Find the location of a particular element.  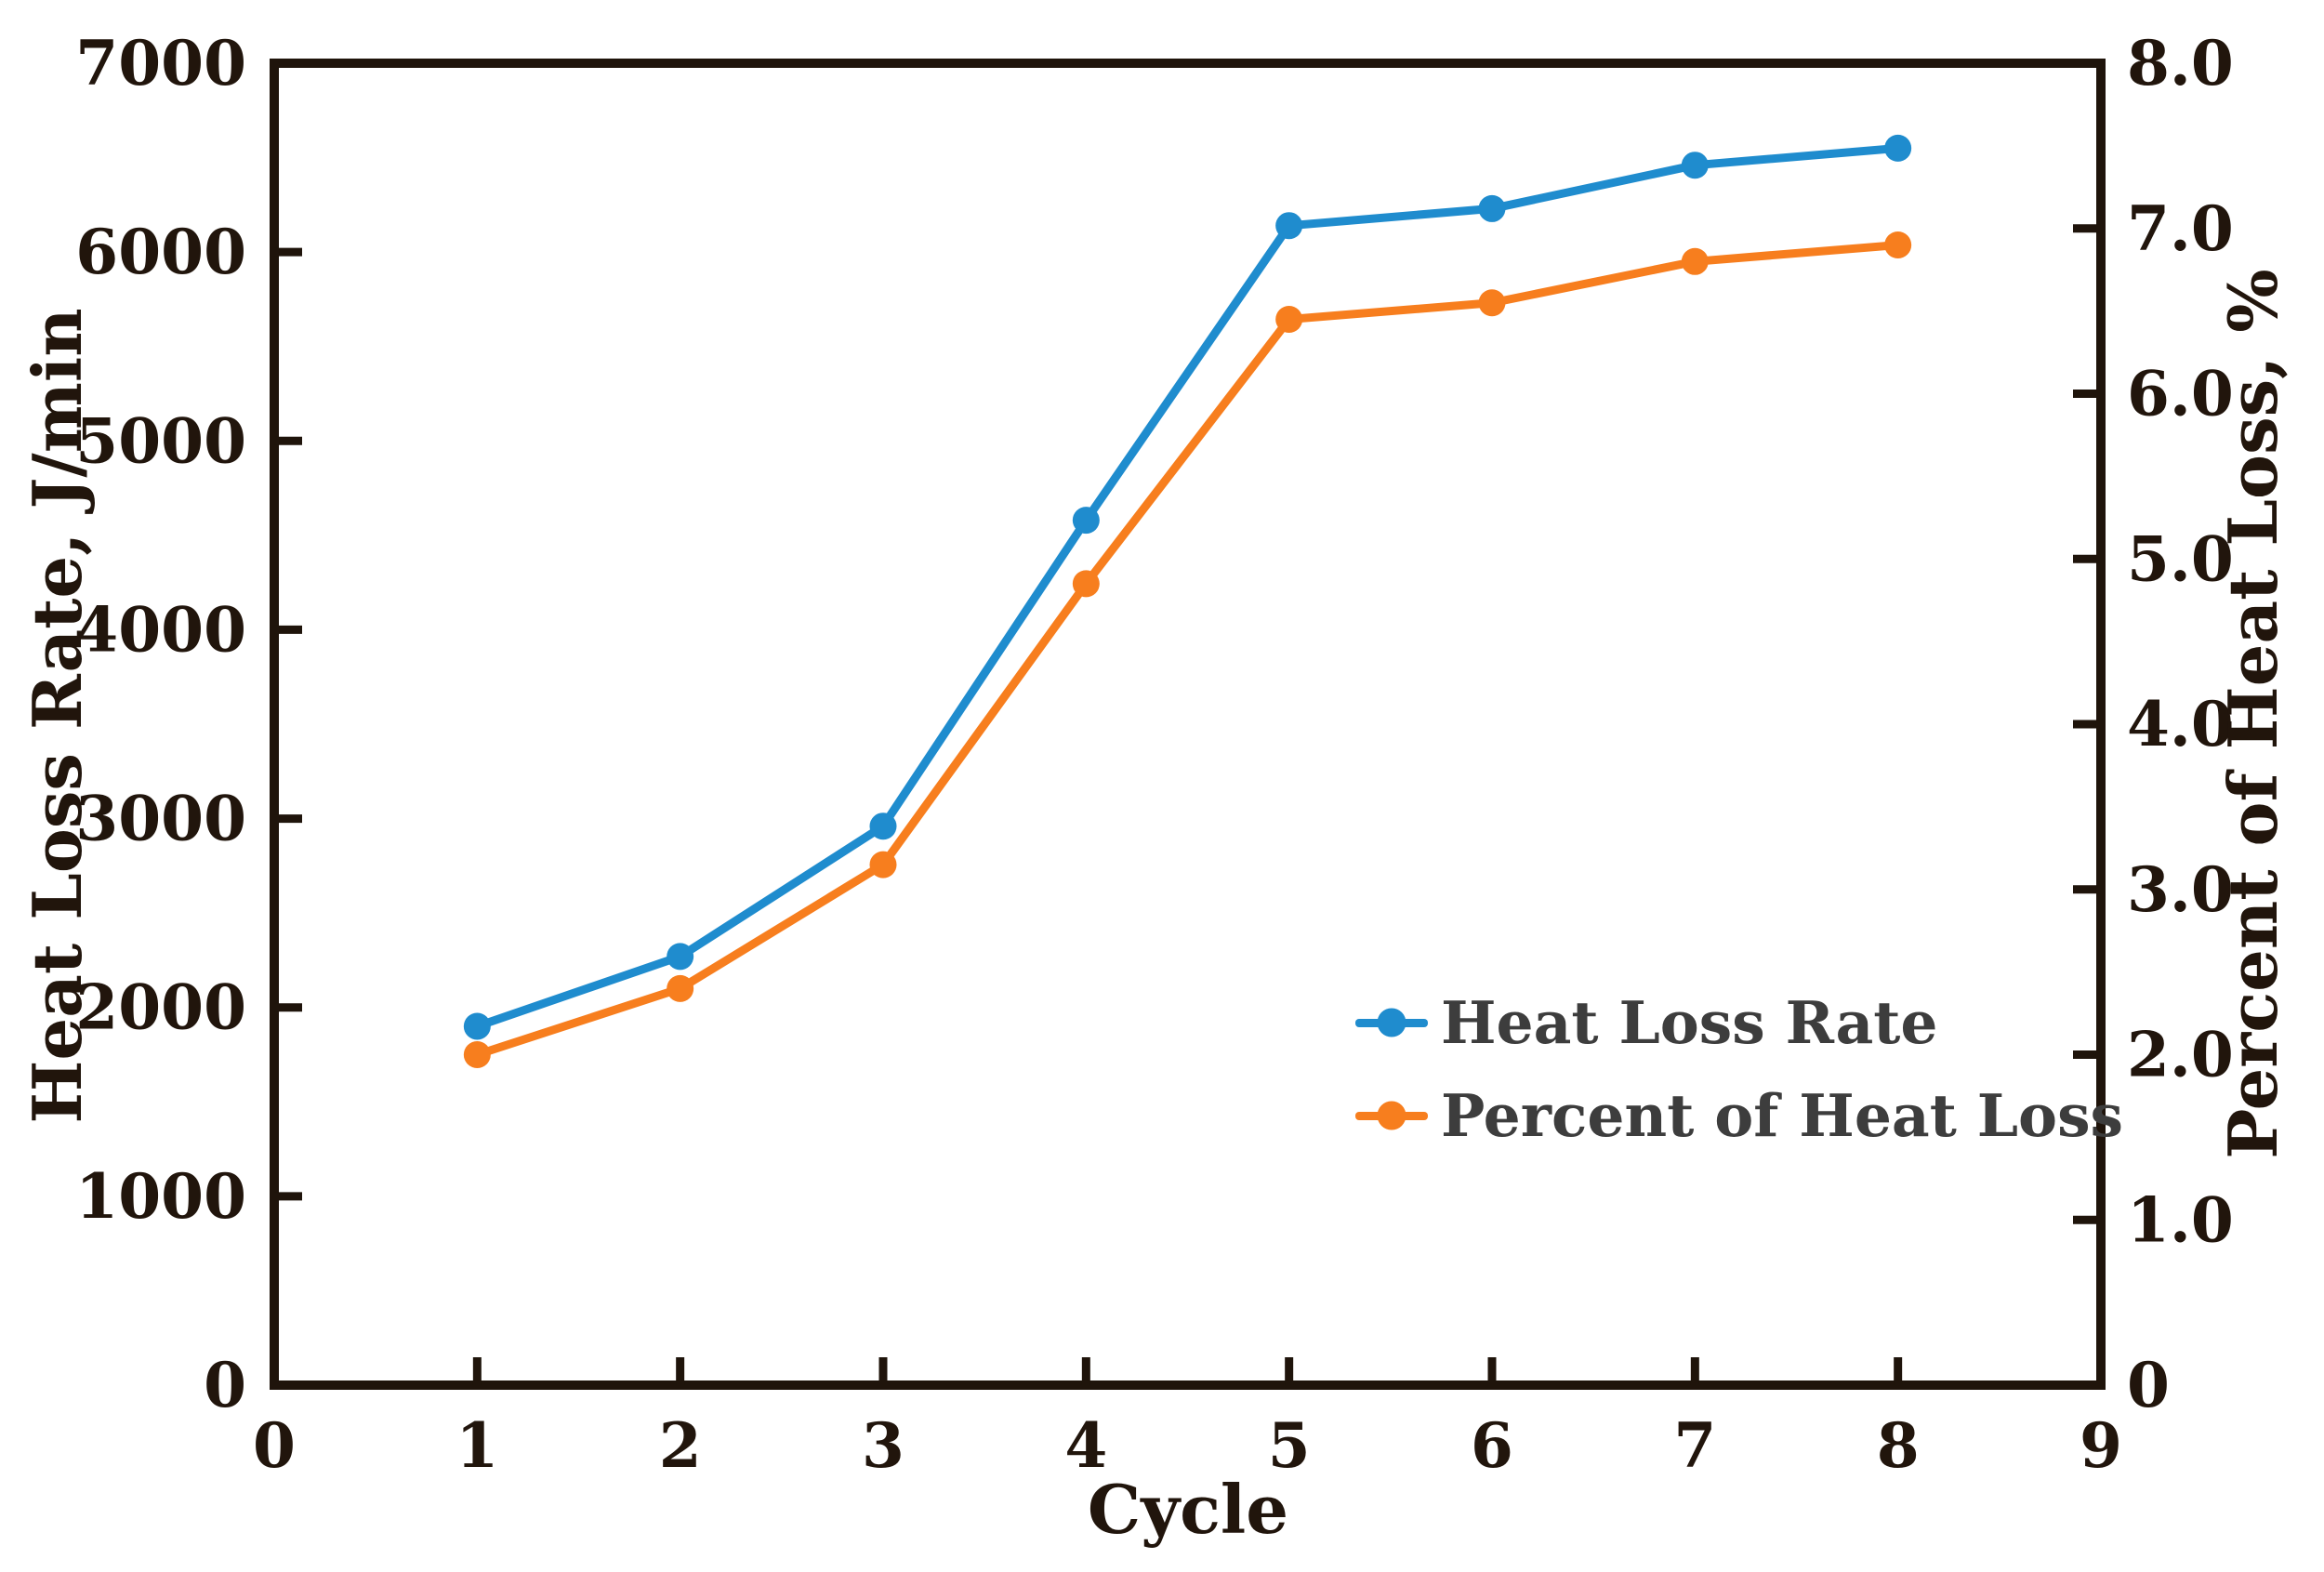

tick-label: 4000 is located at coordinates (160, 629).